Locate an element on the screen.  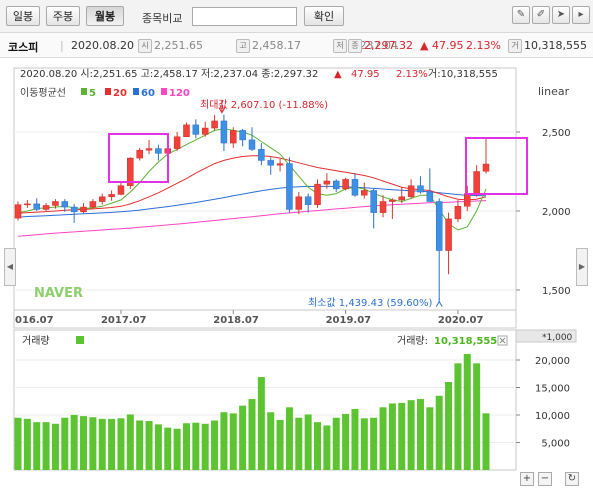
scroll-left-button: ◀ is located at coordinates (10, 267).